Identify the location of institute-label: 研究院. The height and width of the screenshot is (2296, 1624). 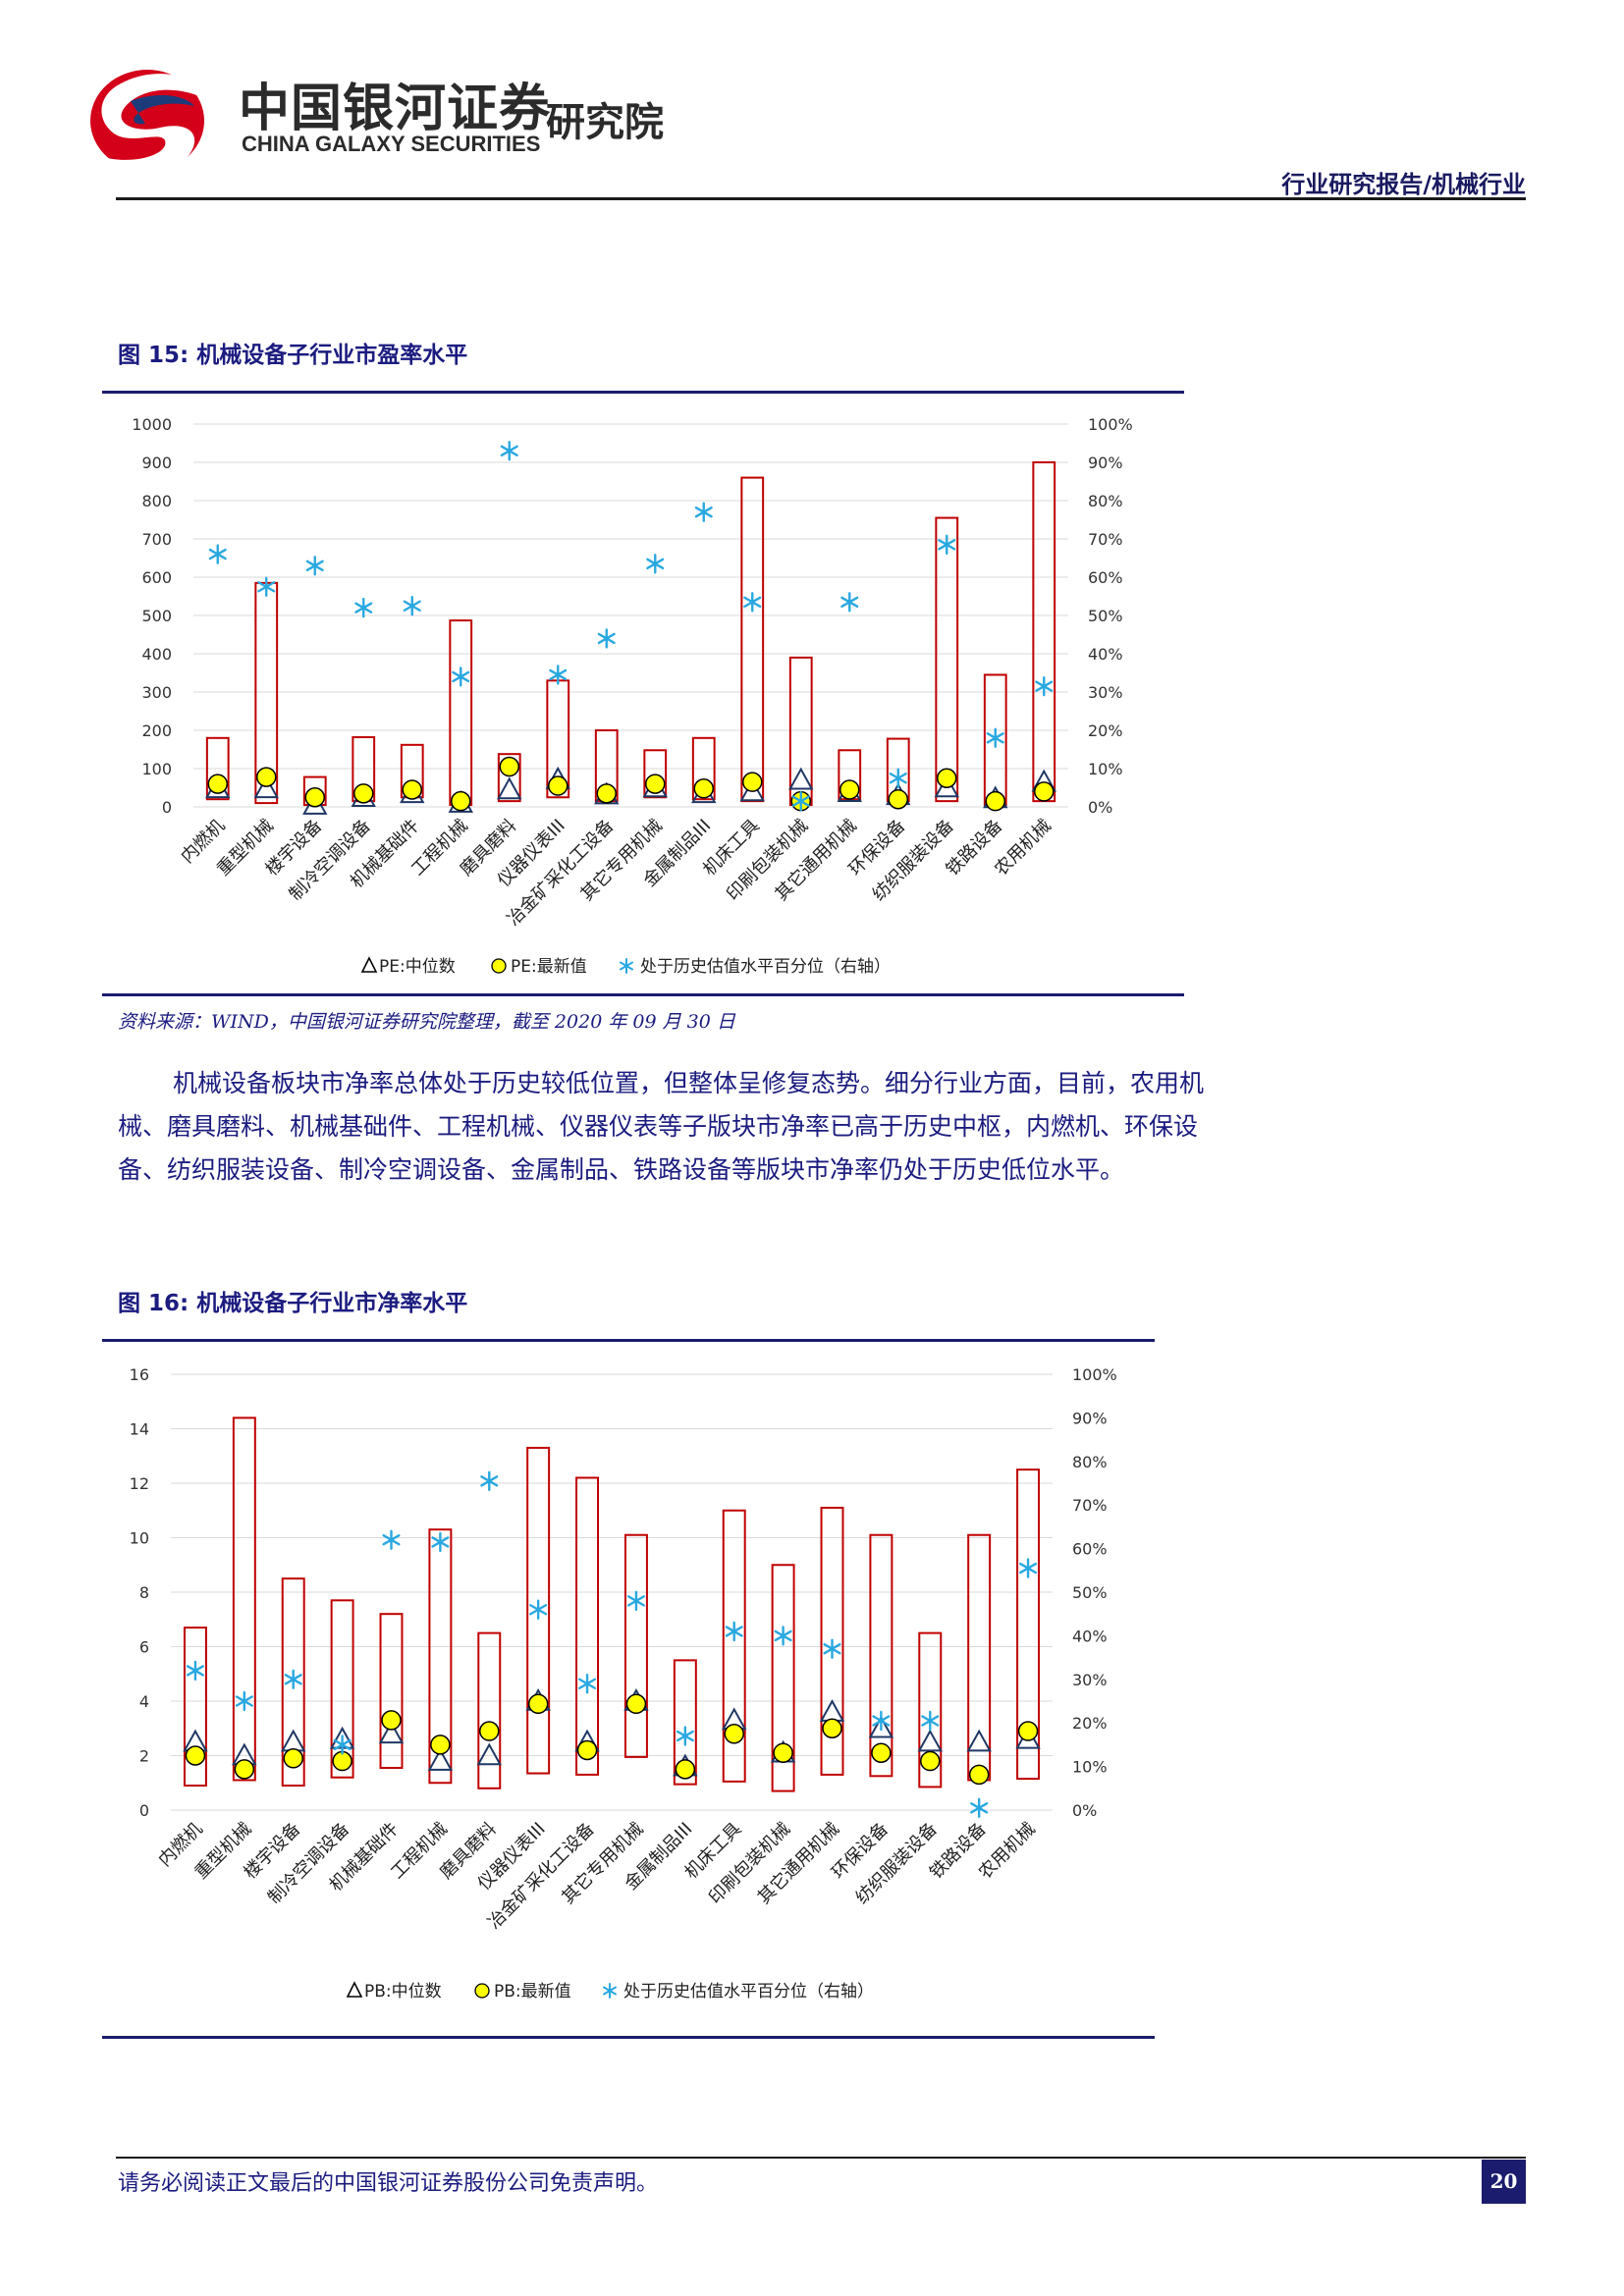
(605, 123).